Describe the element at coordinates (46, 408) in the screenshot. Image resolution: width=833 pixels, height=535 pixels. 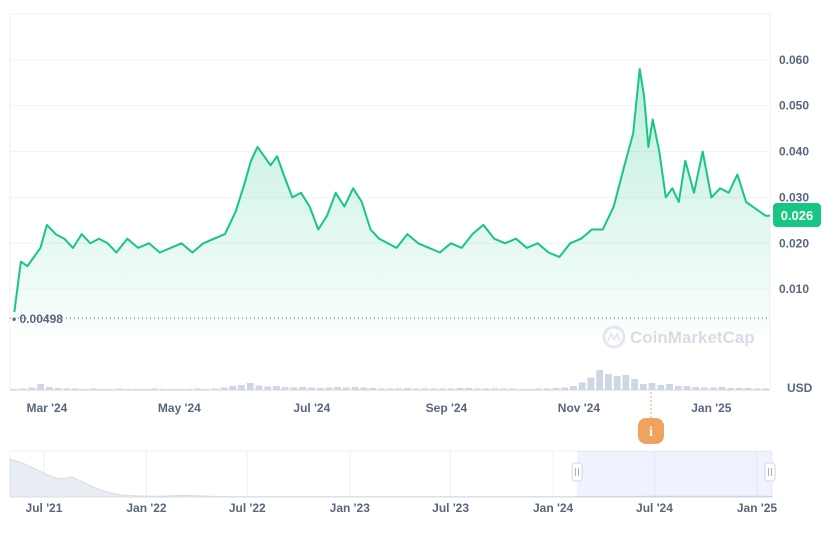
I see `x-tick-label: Mar '24` at that location.